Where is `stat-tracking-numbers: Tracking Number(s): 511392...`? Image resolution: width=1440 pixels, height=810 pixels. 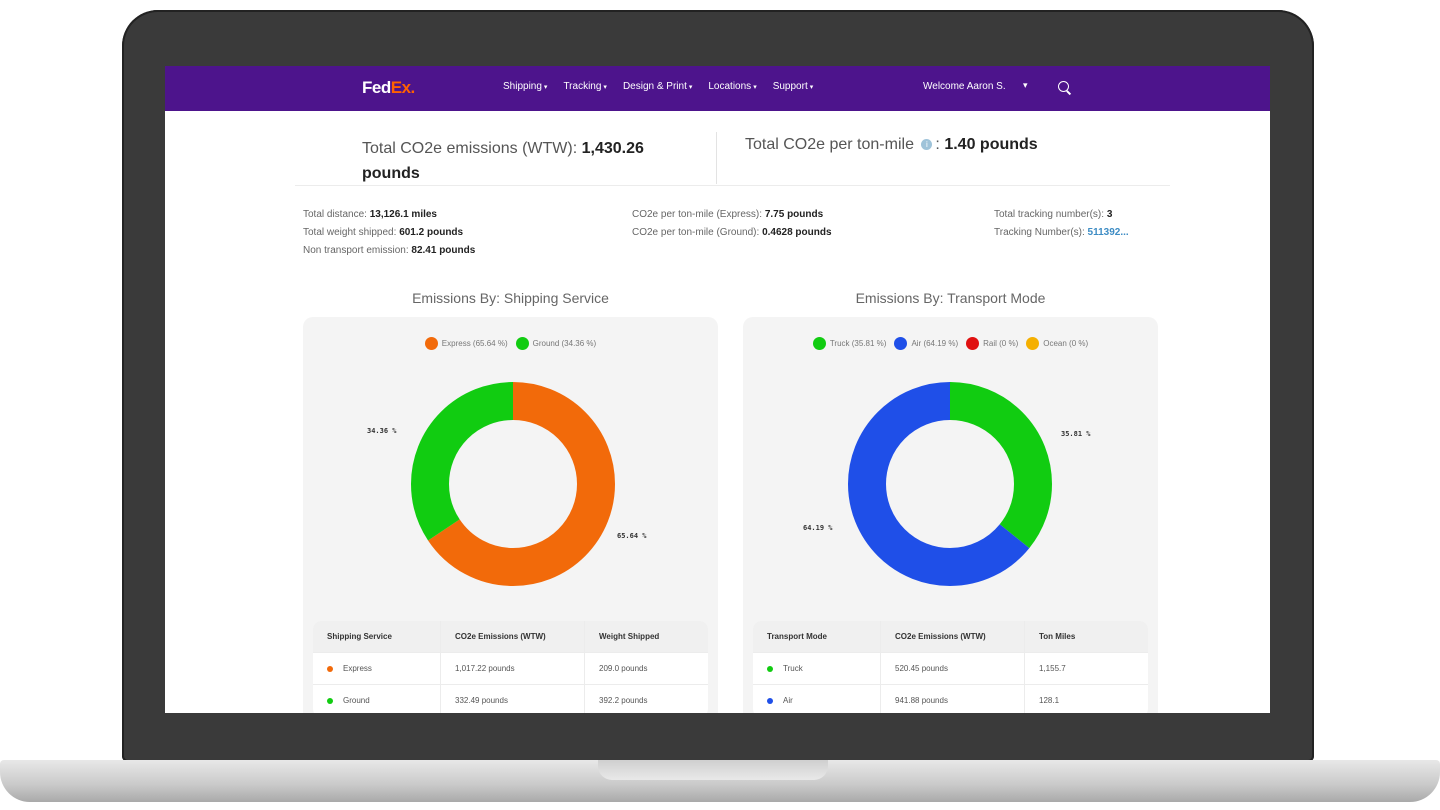
stat-tracking-numbers: Tracking Number(s): 511392... is located at coordinates (1061, 233).